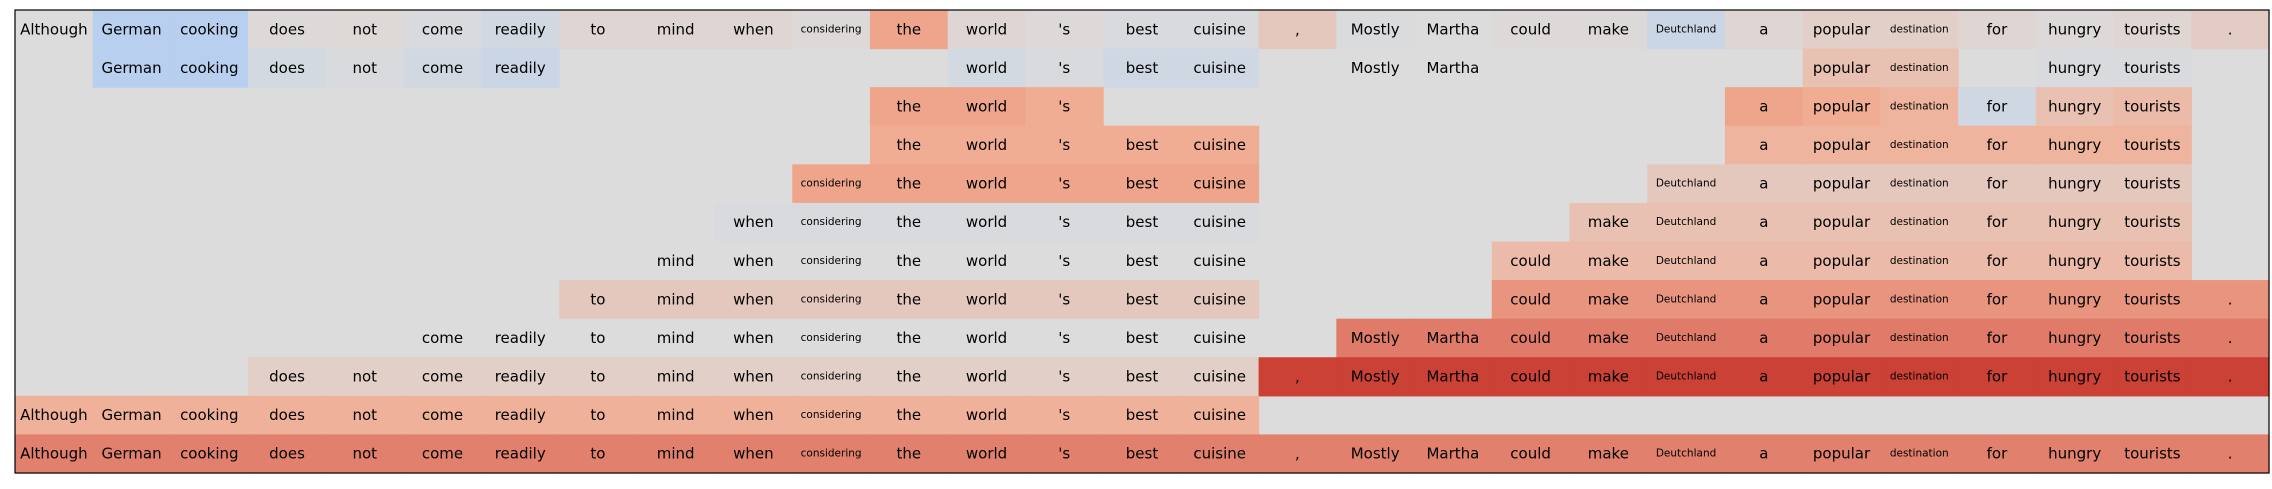 This screenshot has height=489, width=2272. I want to click on token-label: cuisine, so click(1219, 261).